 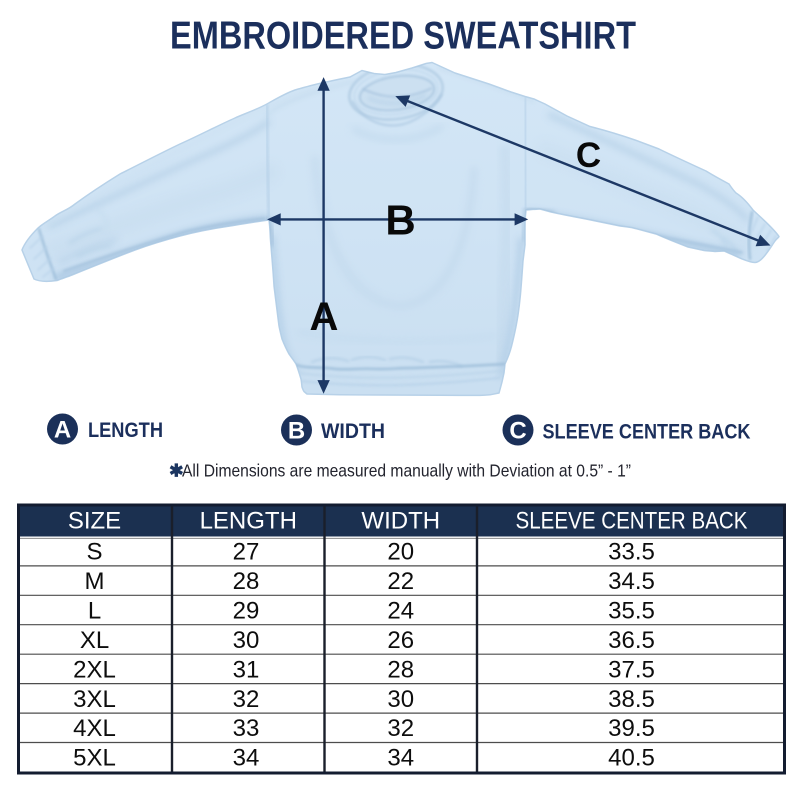 I want to click on svg-text: S, so click(x=94, y=552).